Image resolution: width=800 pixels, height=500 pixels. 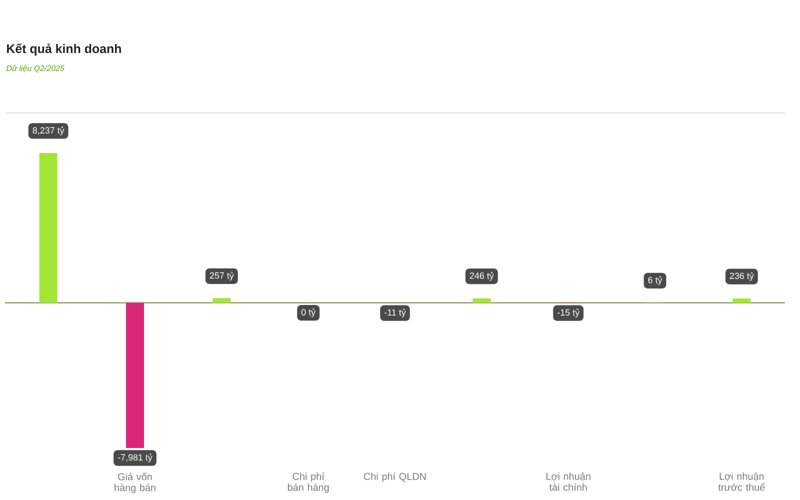 I want to click on data-label: 6 tỷ, so click(x=655, y=281).